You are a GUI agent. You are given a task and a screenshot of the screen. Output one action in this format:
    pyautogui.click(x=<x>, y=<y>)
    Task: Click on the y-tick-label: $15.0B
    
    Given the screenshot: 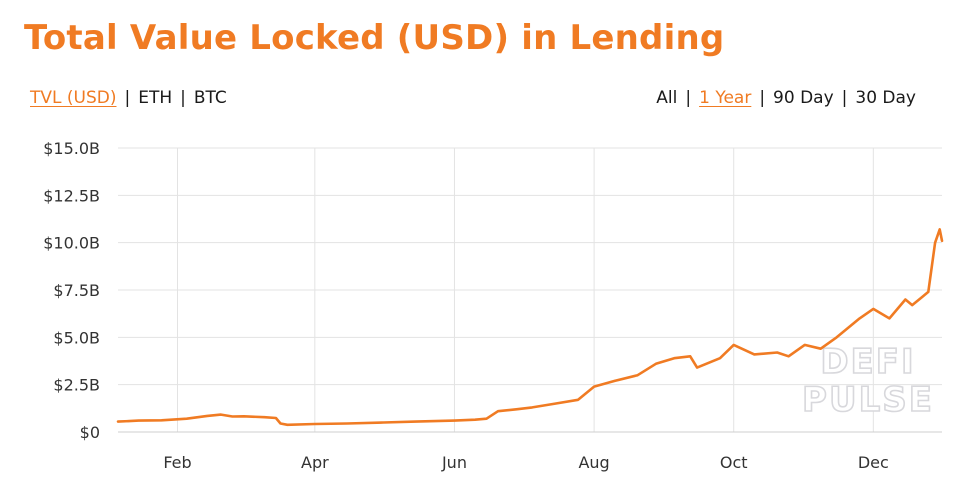 What is the action you would take?
    pyautogui.click(x=71, y=148)
    